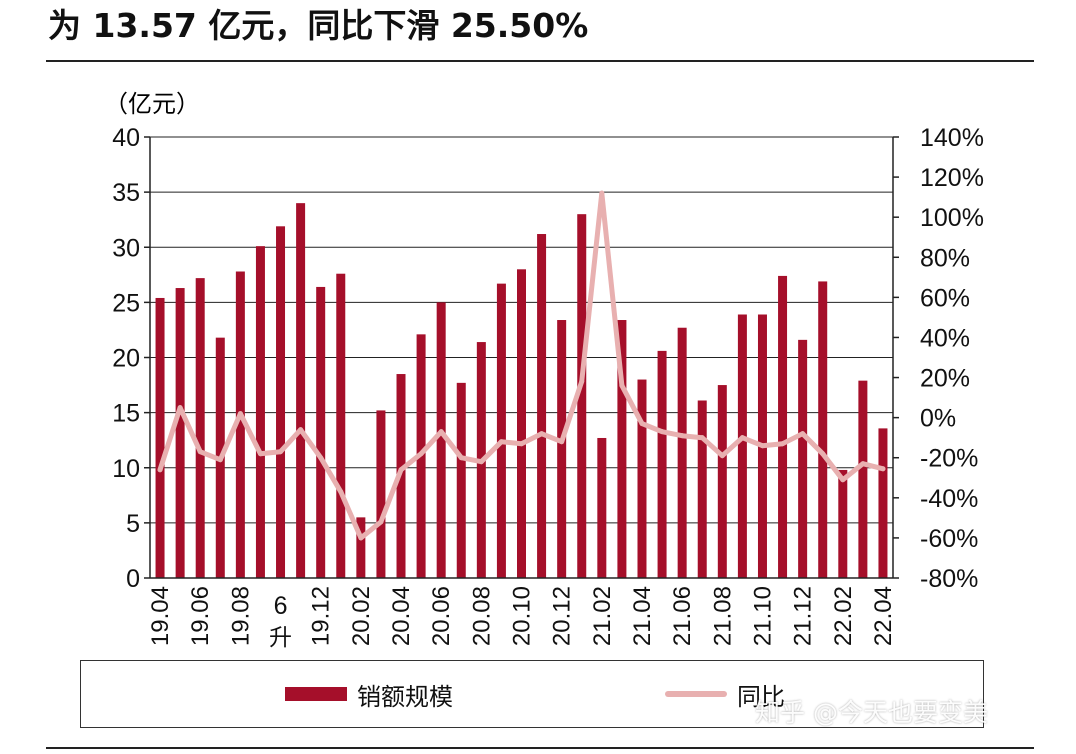 This screenshot has width=1076, height=754. Describe the element at coordinates (126, 469) in the screenshot. I see `left-tick-label: 10` at that location.